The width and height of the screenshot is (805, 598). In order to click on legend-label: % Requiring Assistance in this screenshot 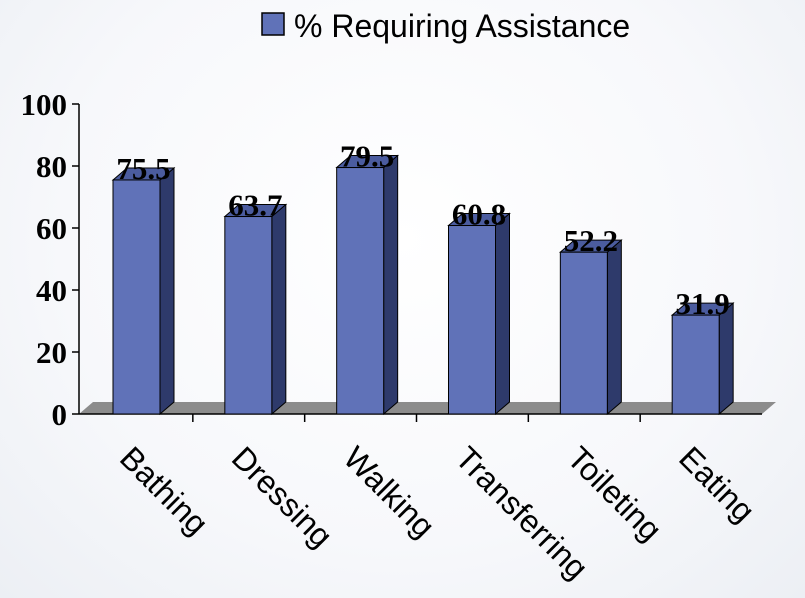, I will do `click(462, 26)`.